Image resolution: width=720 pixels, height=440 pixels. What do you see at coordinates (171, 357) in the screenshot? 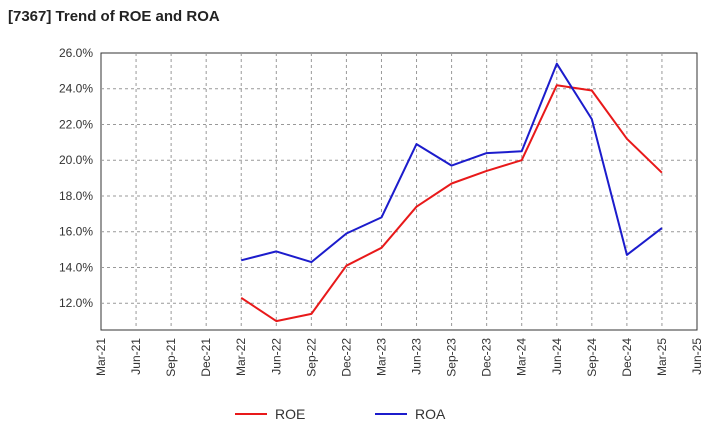
I see `x-tick-label: Sep-21` at bounding box center [171, 357].